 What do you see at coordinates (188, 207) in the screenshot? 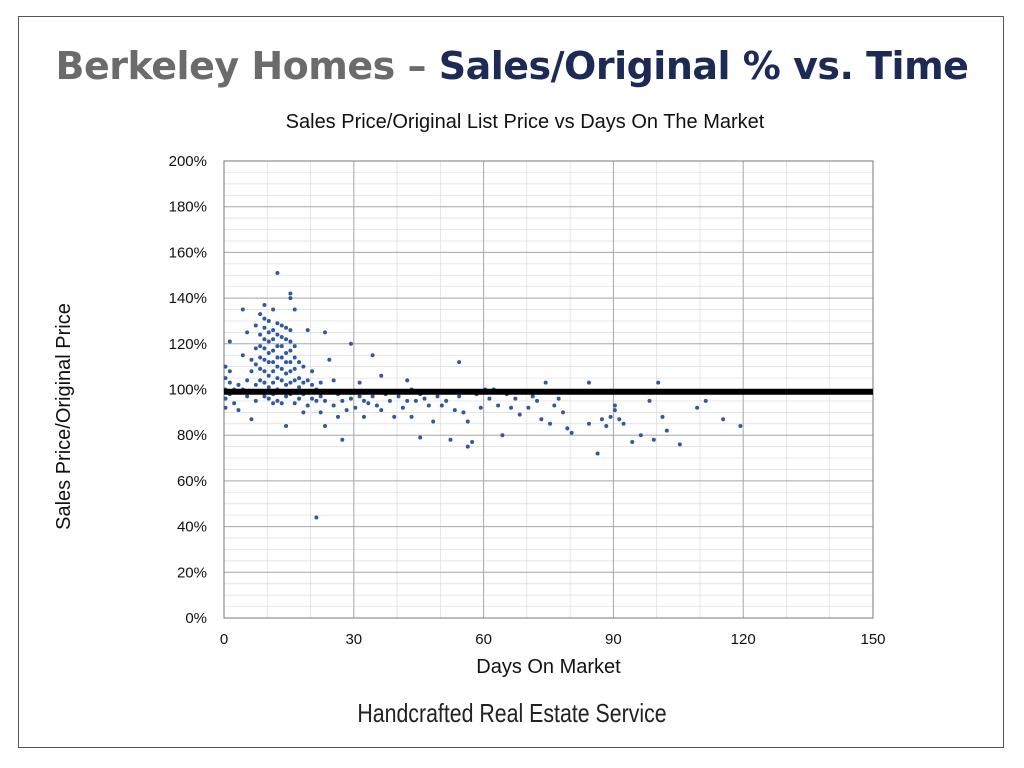
I see `y-tick-label: 180%` at bounding box center [188, 207].